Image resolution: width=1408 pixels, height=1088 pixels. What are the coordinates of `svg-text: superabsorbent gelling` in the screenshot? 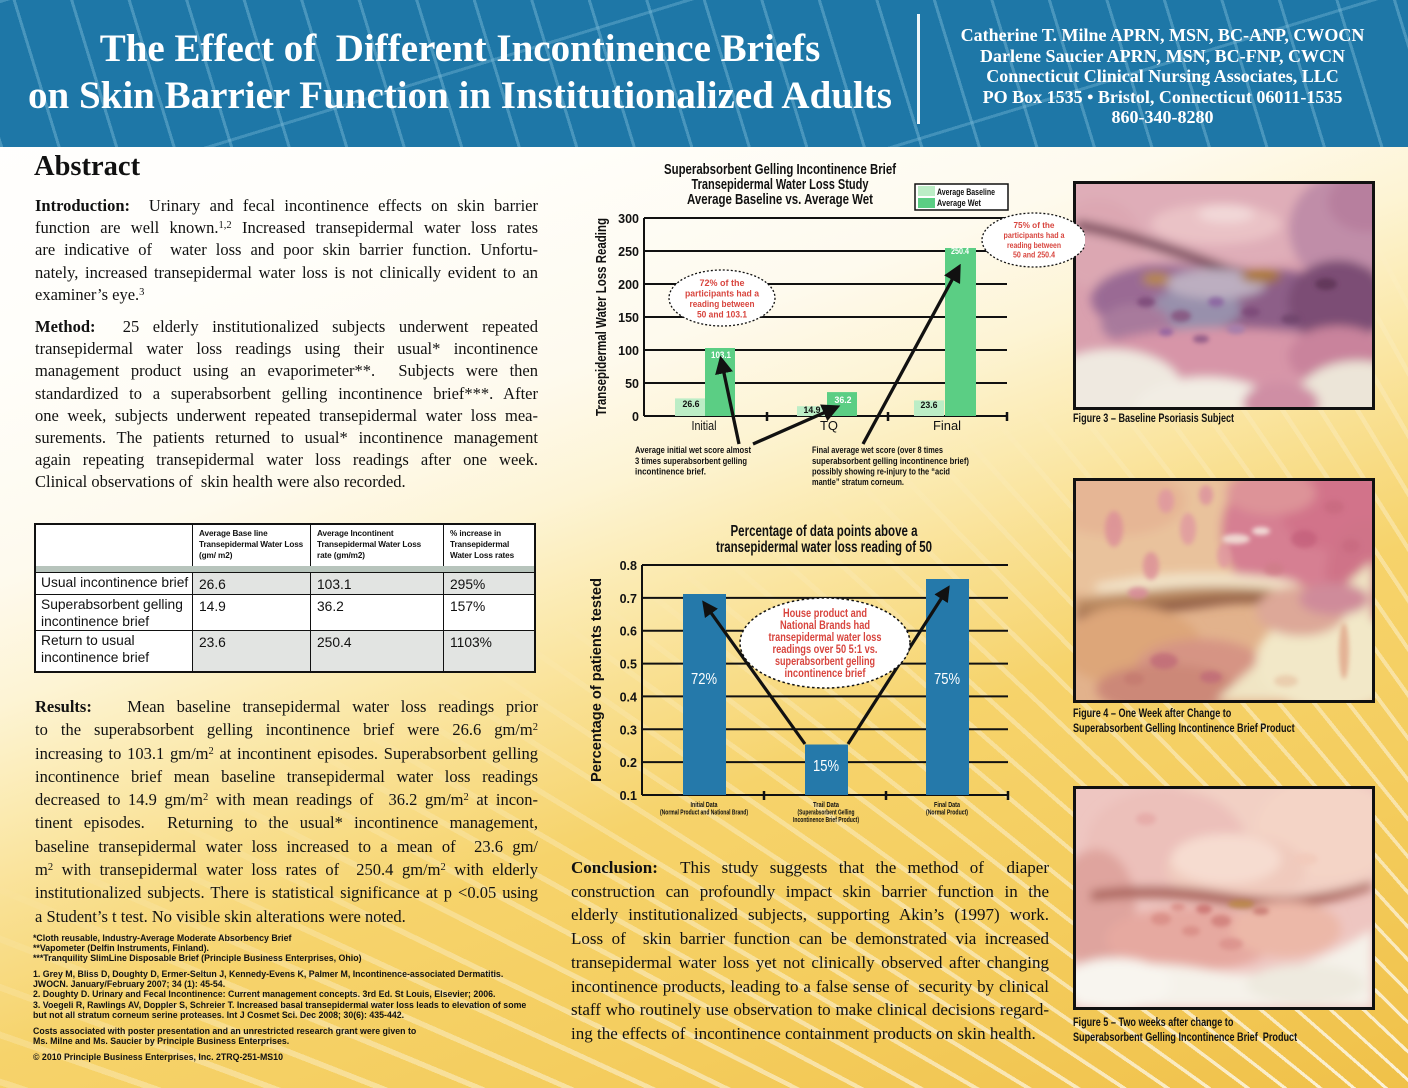 It's located at (825, 662).